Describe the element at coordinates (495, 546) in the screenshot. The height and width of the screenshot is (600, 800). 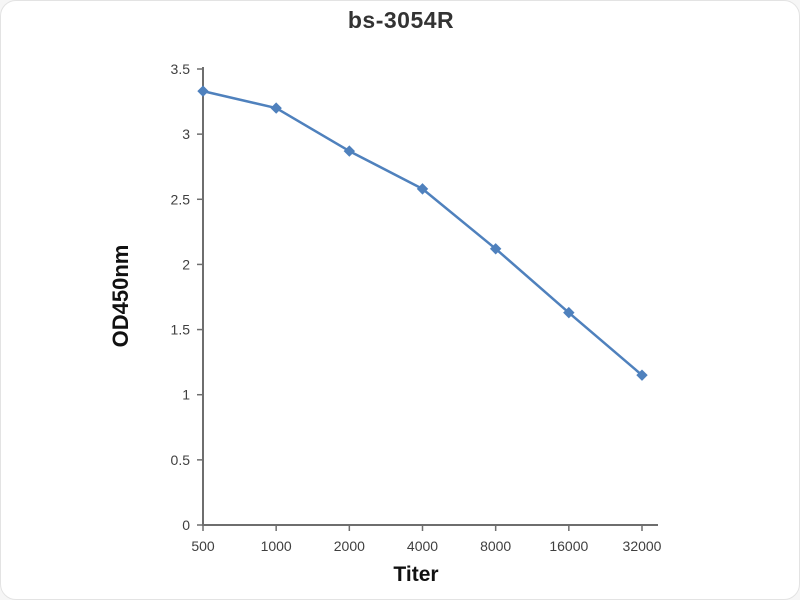
I see `x-tick-label: 8000` at that location.